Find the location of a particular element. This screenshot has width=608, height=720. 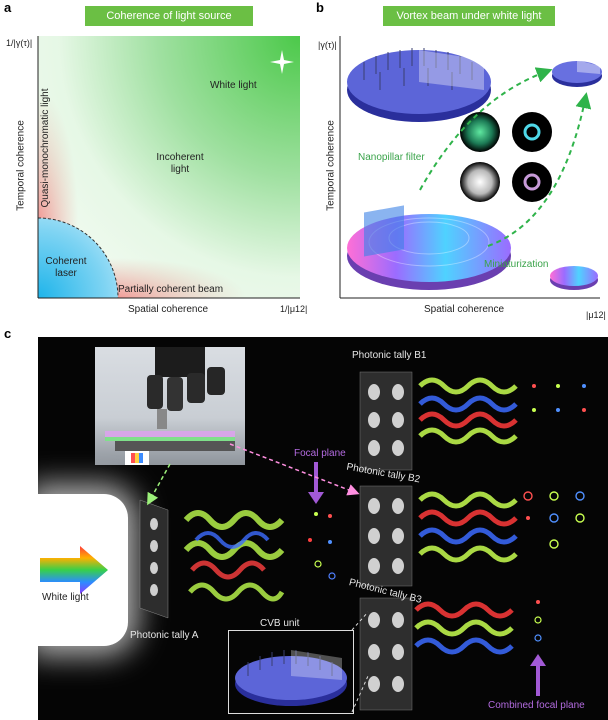

y-axis-marker-a: 1/|γ(τ)| is located at coordinates (19, 43).